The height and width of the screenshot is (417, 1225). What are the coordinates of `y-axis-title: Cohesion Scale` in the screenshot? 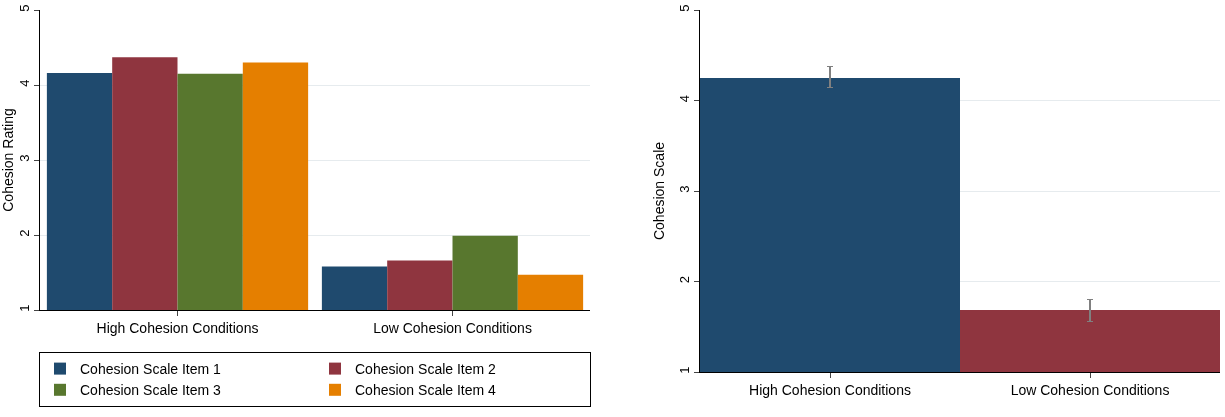 It's located at (659, 191).